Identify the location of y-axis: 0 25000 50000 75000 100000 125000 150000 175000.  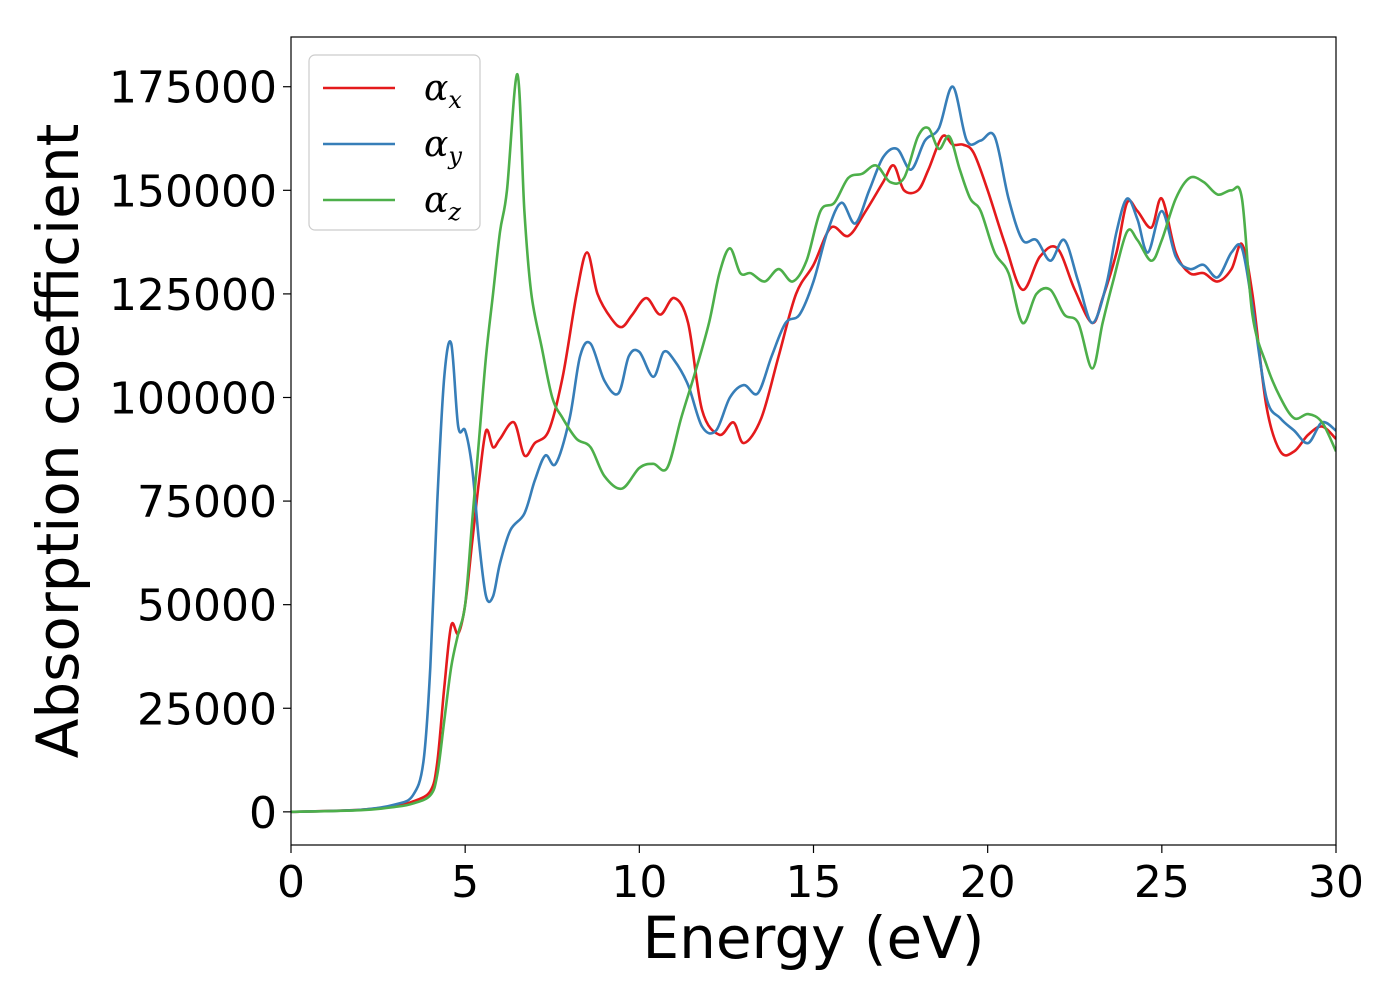
(200, 451).